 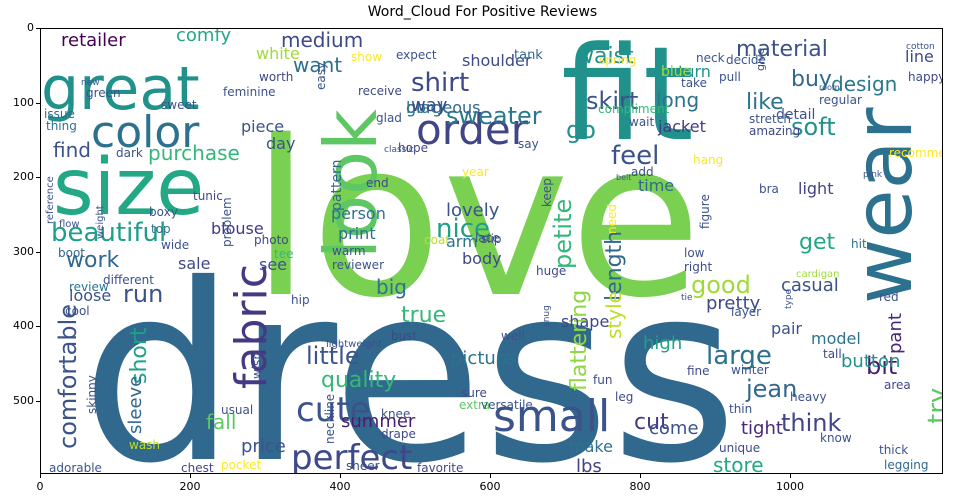 I want to click on word-say: say, so click(x=528, y=144).